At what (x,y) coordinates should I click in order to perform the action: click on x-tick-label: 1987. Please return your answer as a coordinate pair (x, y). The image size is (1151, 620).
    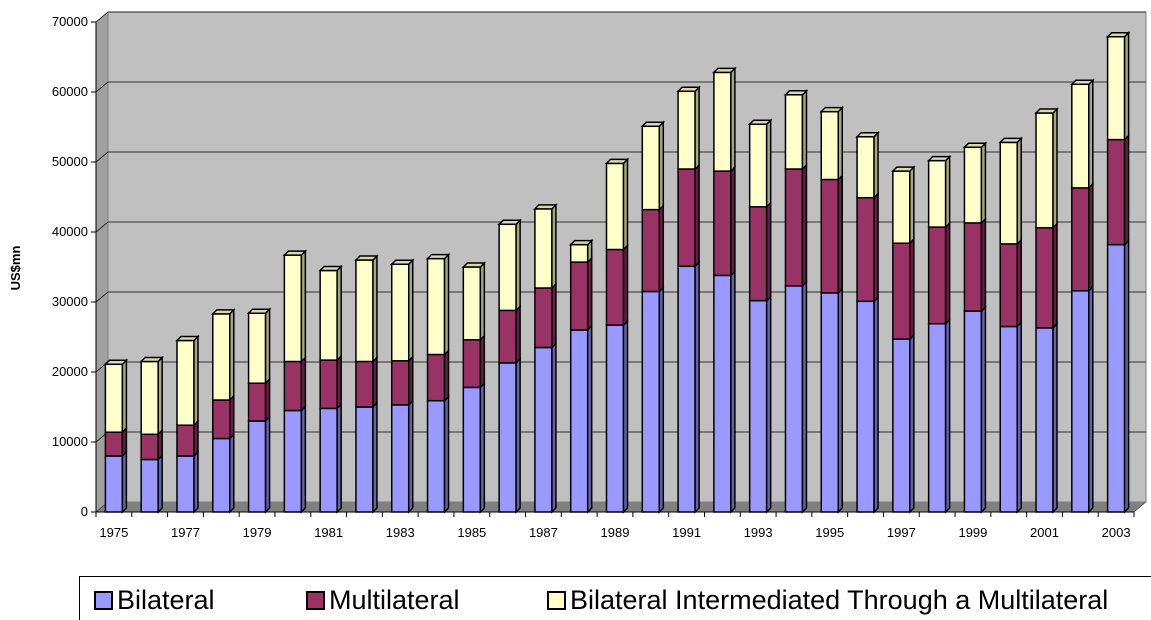
    Looking at the image, I should click on (543, 532).